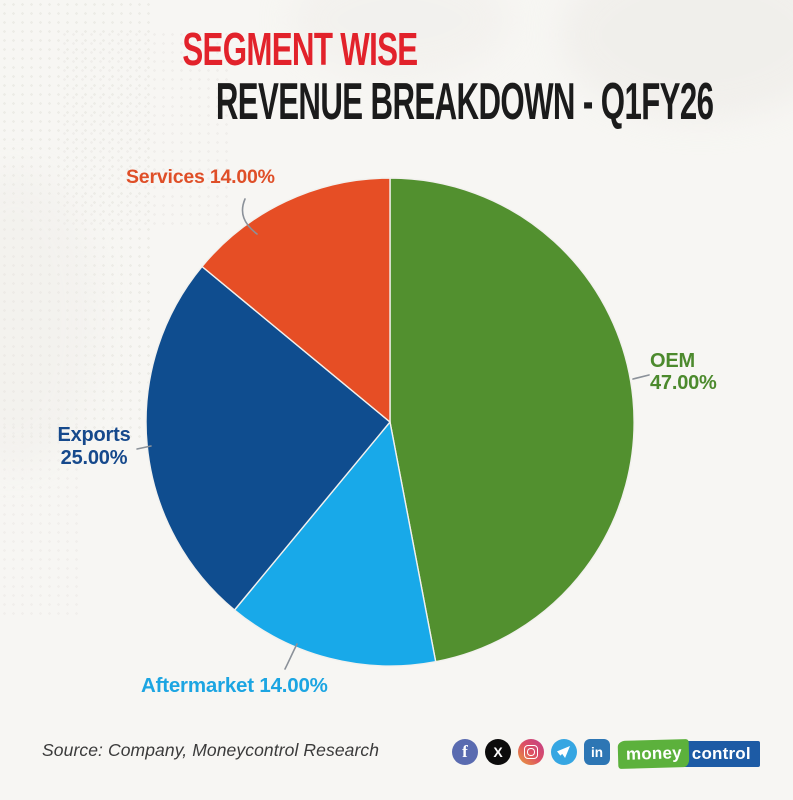  What do you see at coordinates (464, 102) in the screenshot?
I see `chart-title-line2: REVENUE BREAKDOWN - Q1FY26` at bounding box center [464, 102].